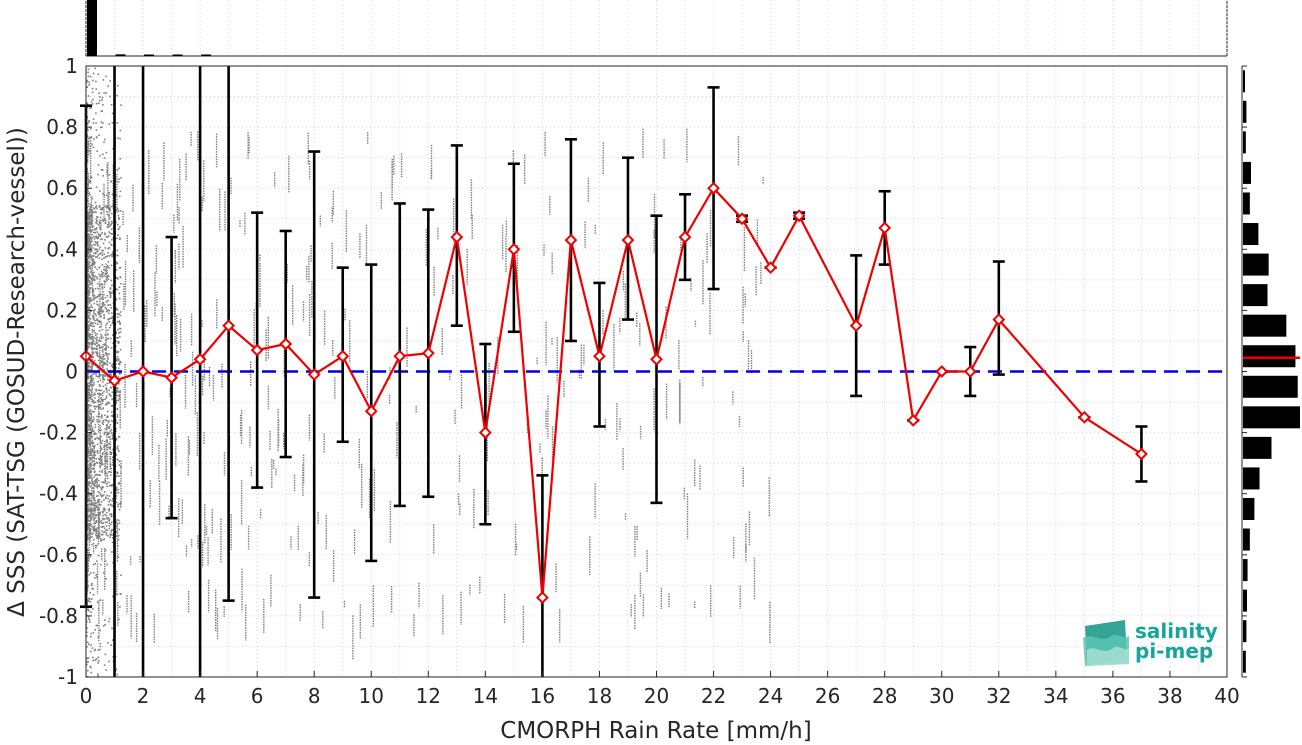 This screenshot has width=1302, height=745. What do you see at coordinates (1265, 325) in the screenshot?
I see `right-histogram-bar` at bounding box center [1265, 325].